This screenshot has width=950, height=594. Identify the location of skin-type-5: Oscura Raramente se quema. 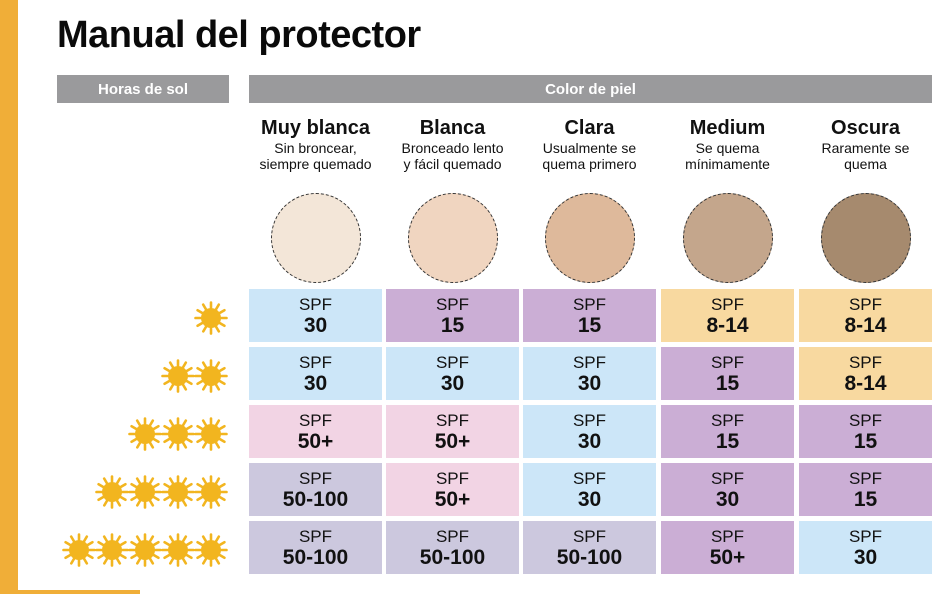
(866, 144).